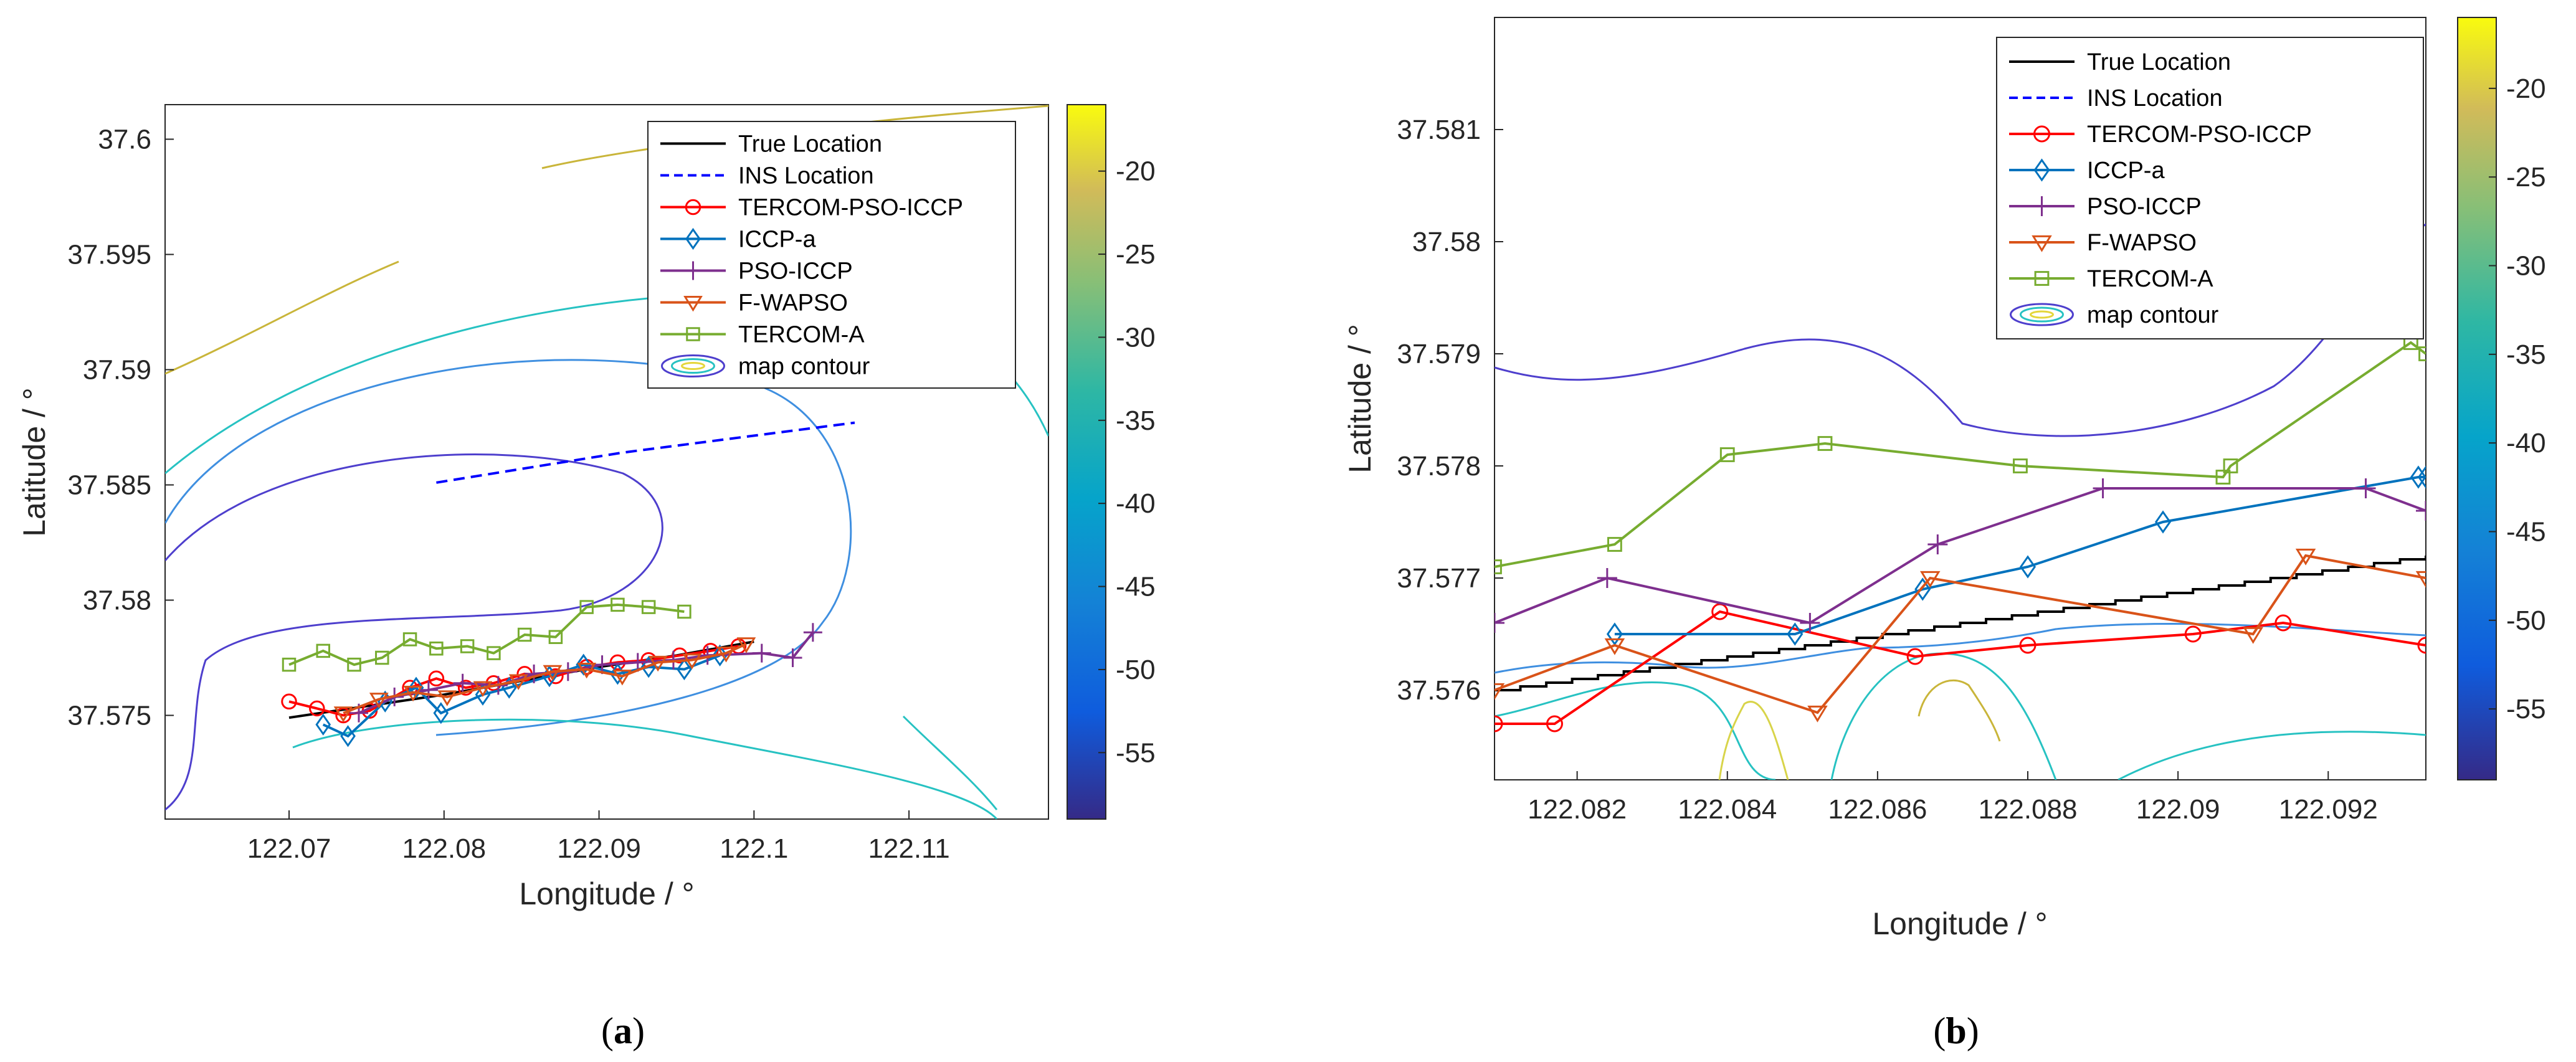 The width and height of the screenshot is (2576, 1062). I want to click on colorbar-tick-label: -25, so click(1136, 255).